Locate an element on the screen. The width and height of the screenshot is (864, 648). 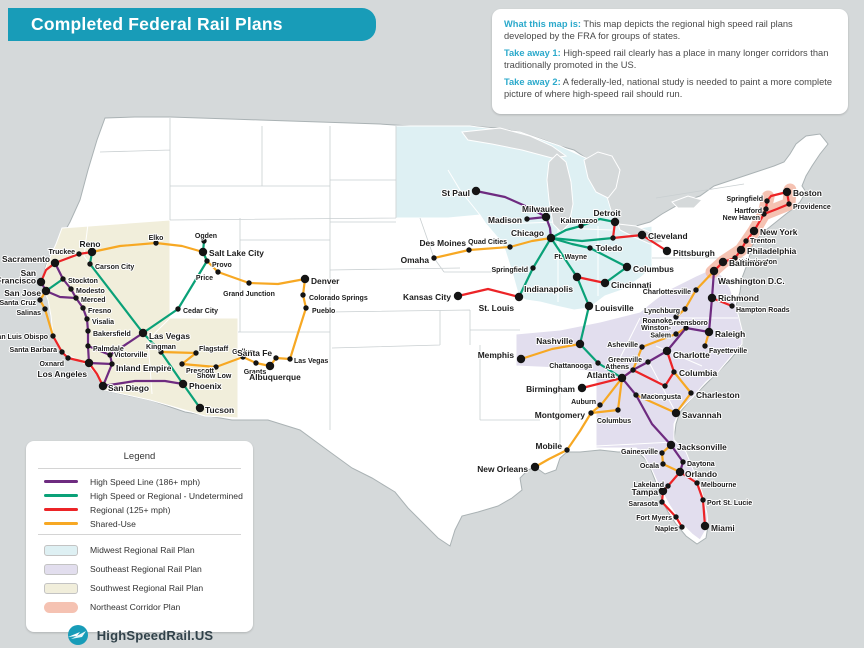
city-label: Santa Barbara is located at coordinates (34, 350).